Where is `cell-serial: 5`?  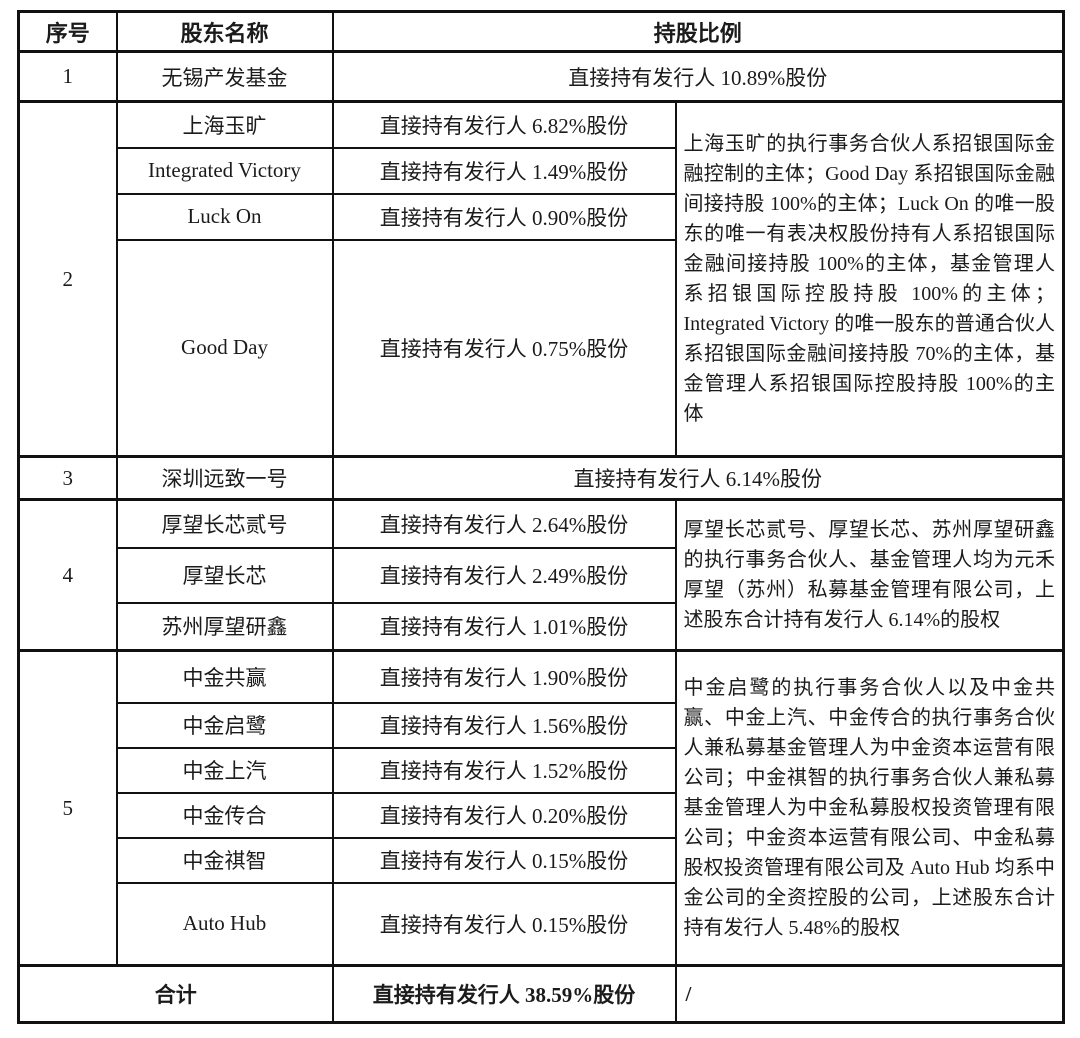
cell-serial: 5 is located at coordinates (67, 808).